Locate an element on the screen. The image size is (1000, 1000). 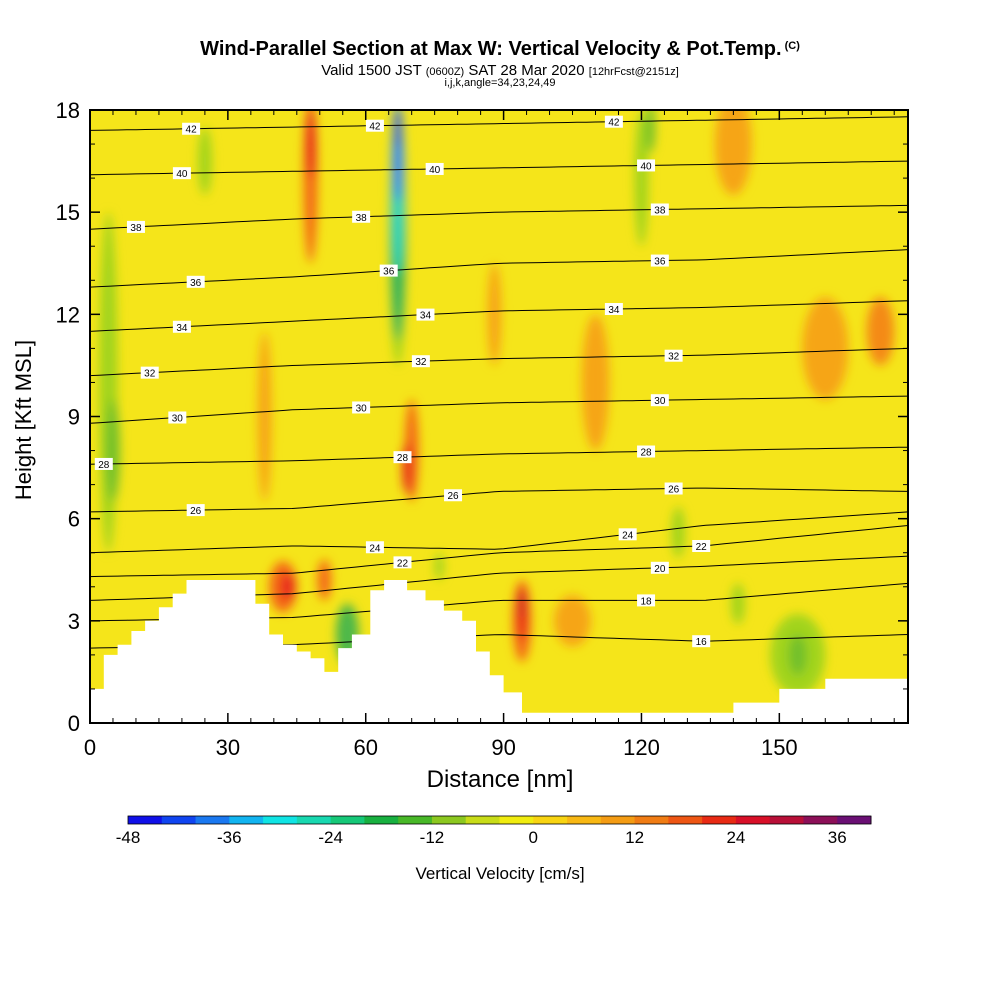
isentrope-label-text: 22 is located at coordinates (702, 547).